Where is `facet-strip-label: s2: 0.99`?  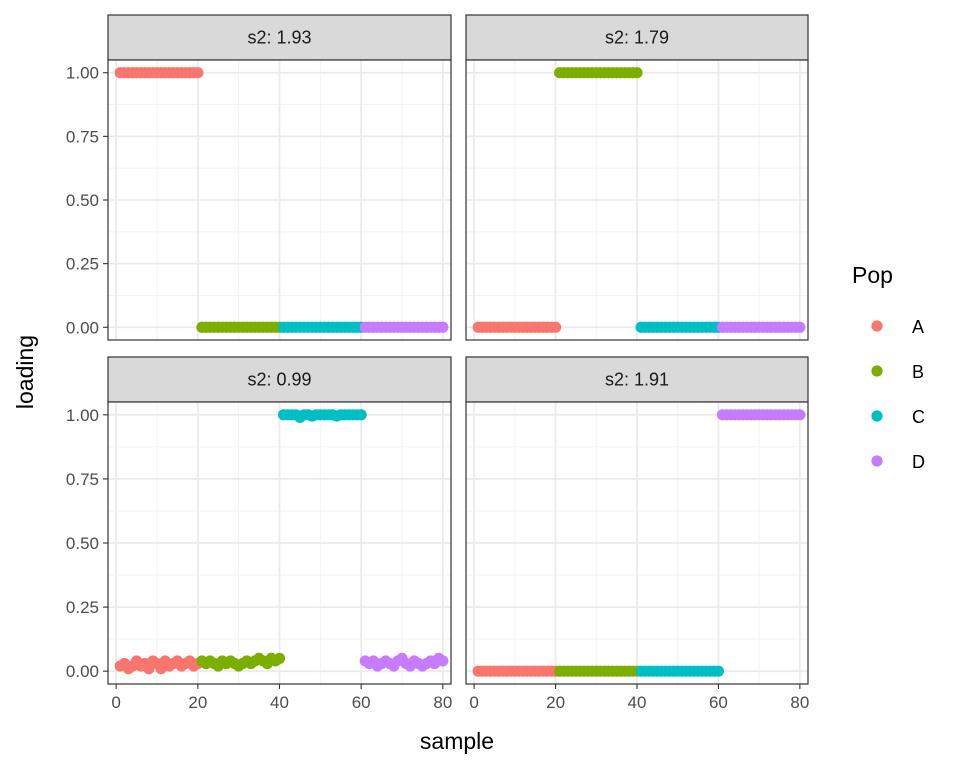
facet-strip-label: s2: 0.99 is located at coordinates (279, 380).